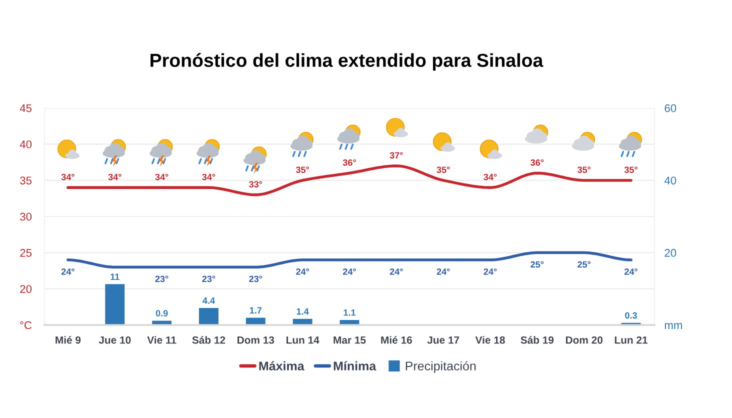 The image size is (732, 418). What do you see at coordinates (670, 252) in the screenshot?
I see `y2-tick-label: 20` at bounding box center [670, 252].